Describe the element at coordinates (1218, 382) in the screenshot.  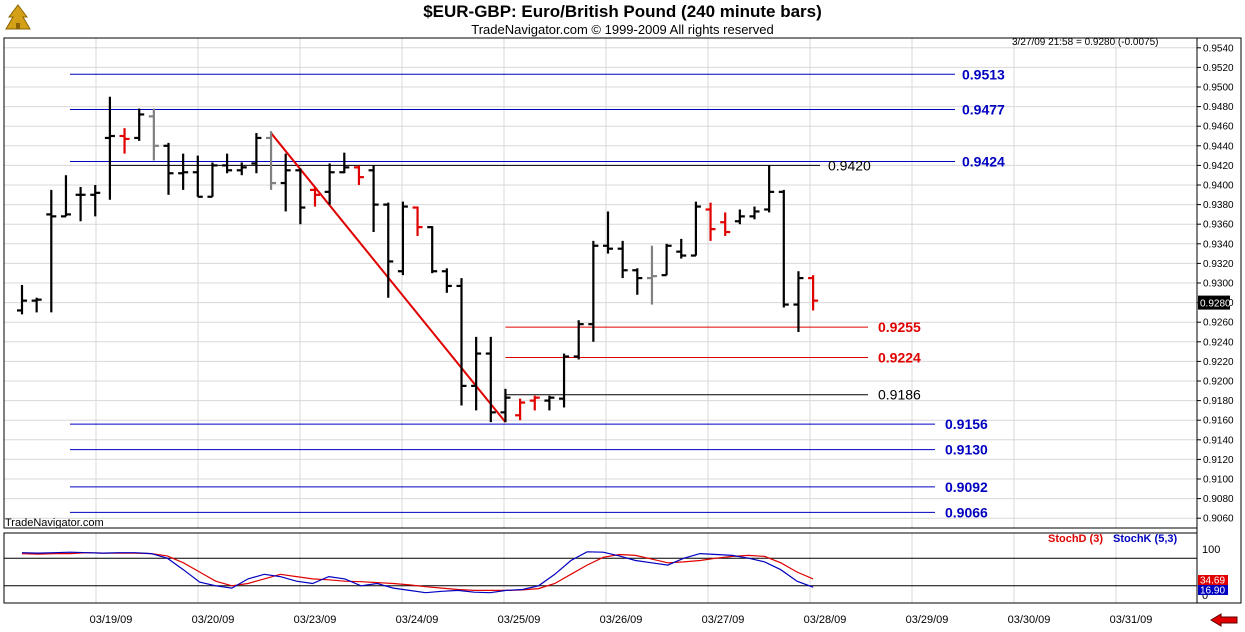
I see `y-tick-label: 0.9200` at that location.